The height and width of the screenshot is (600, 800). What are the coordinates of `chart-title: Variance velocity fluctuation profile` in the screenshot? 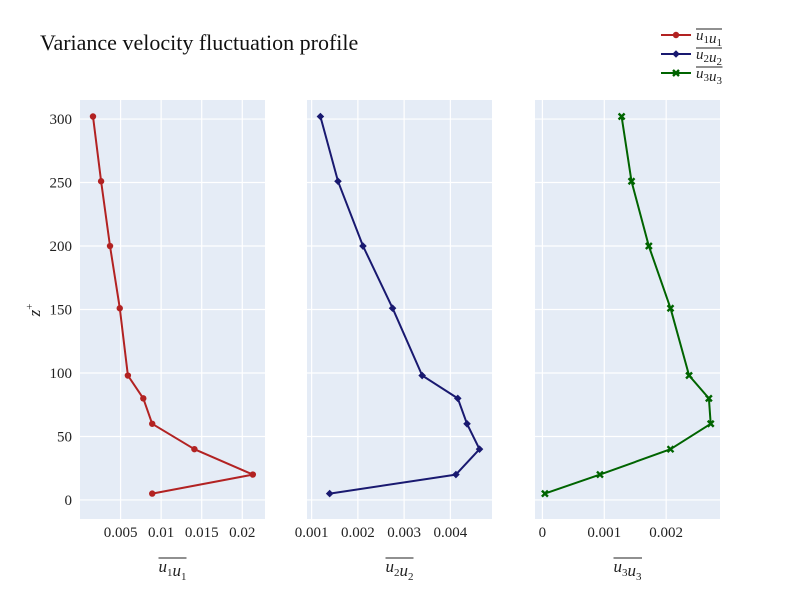 It's located at (199, 42).